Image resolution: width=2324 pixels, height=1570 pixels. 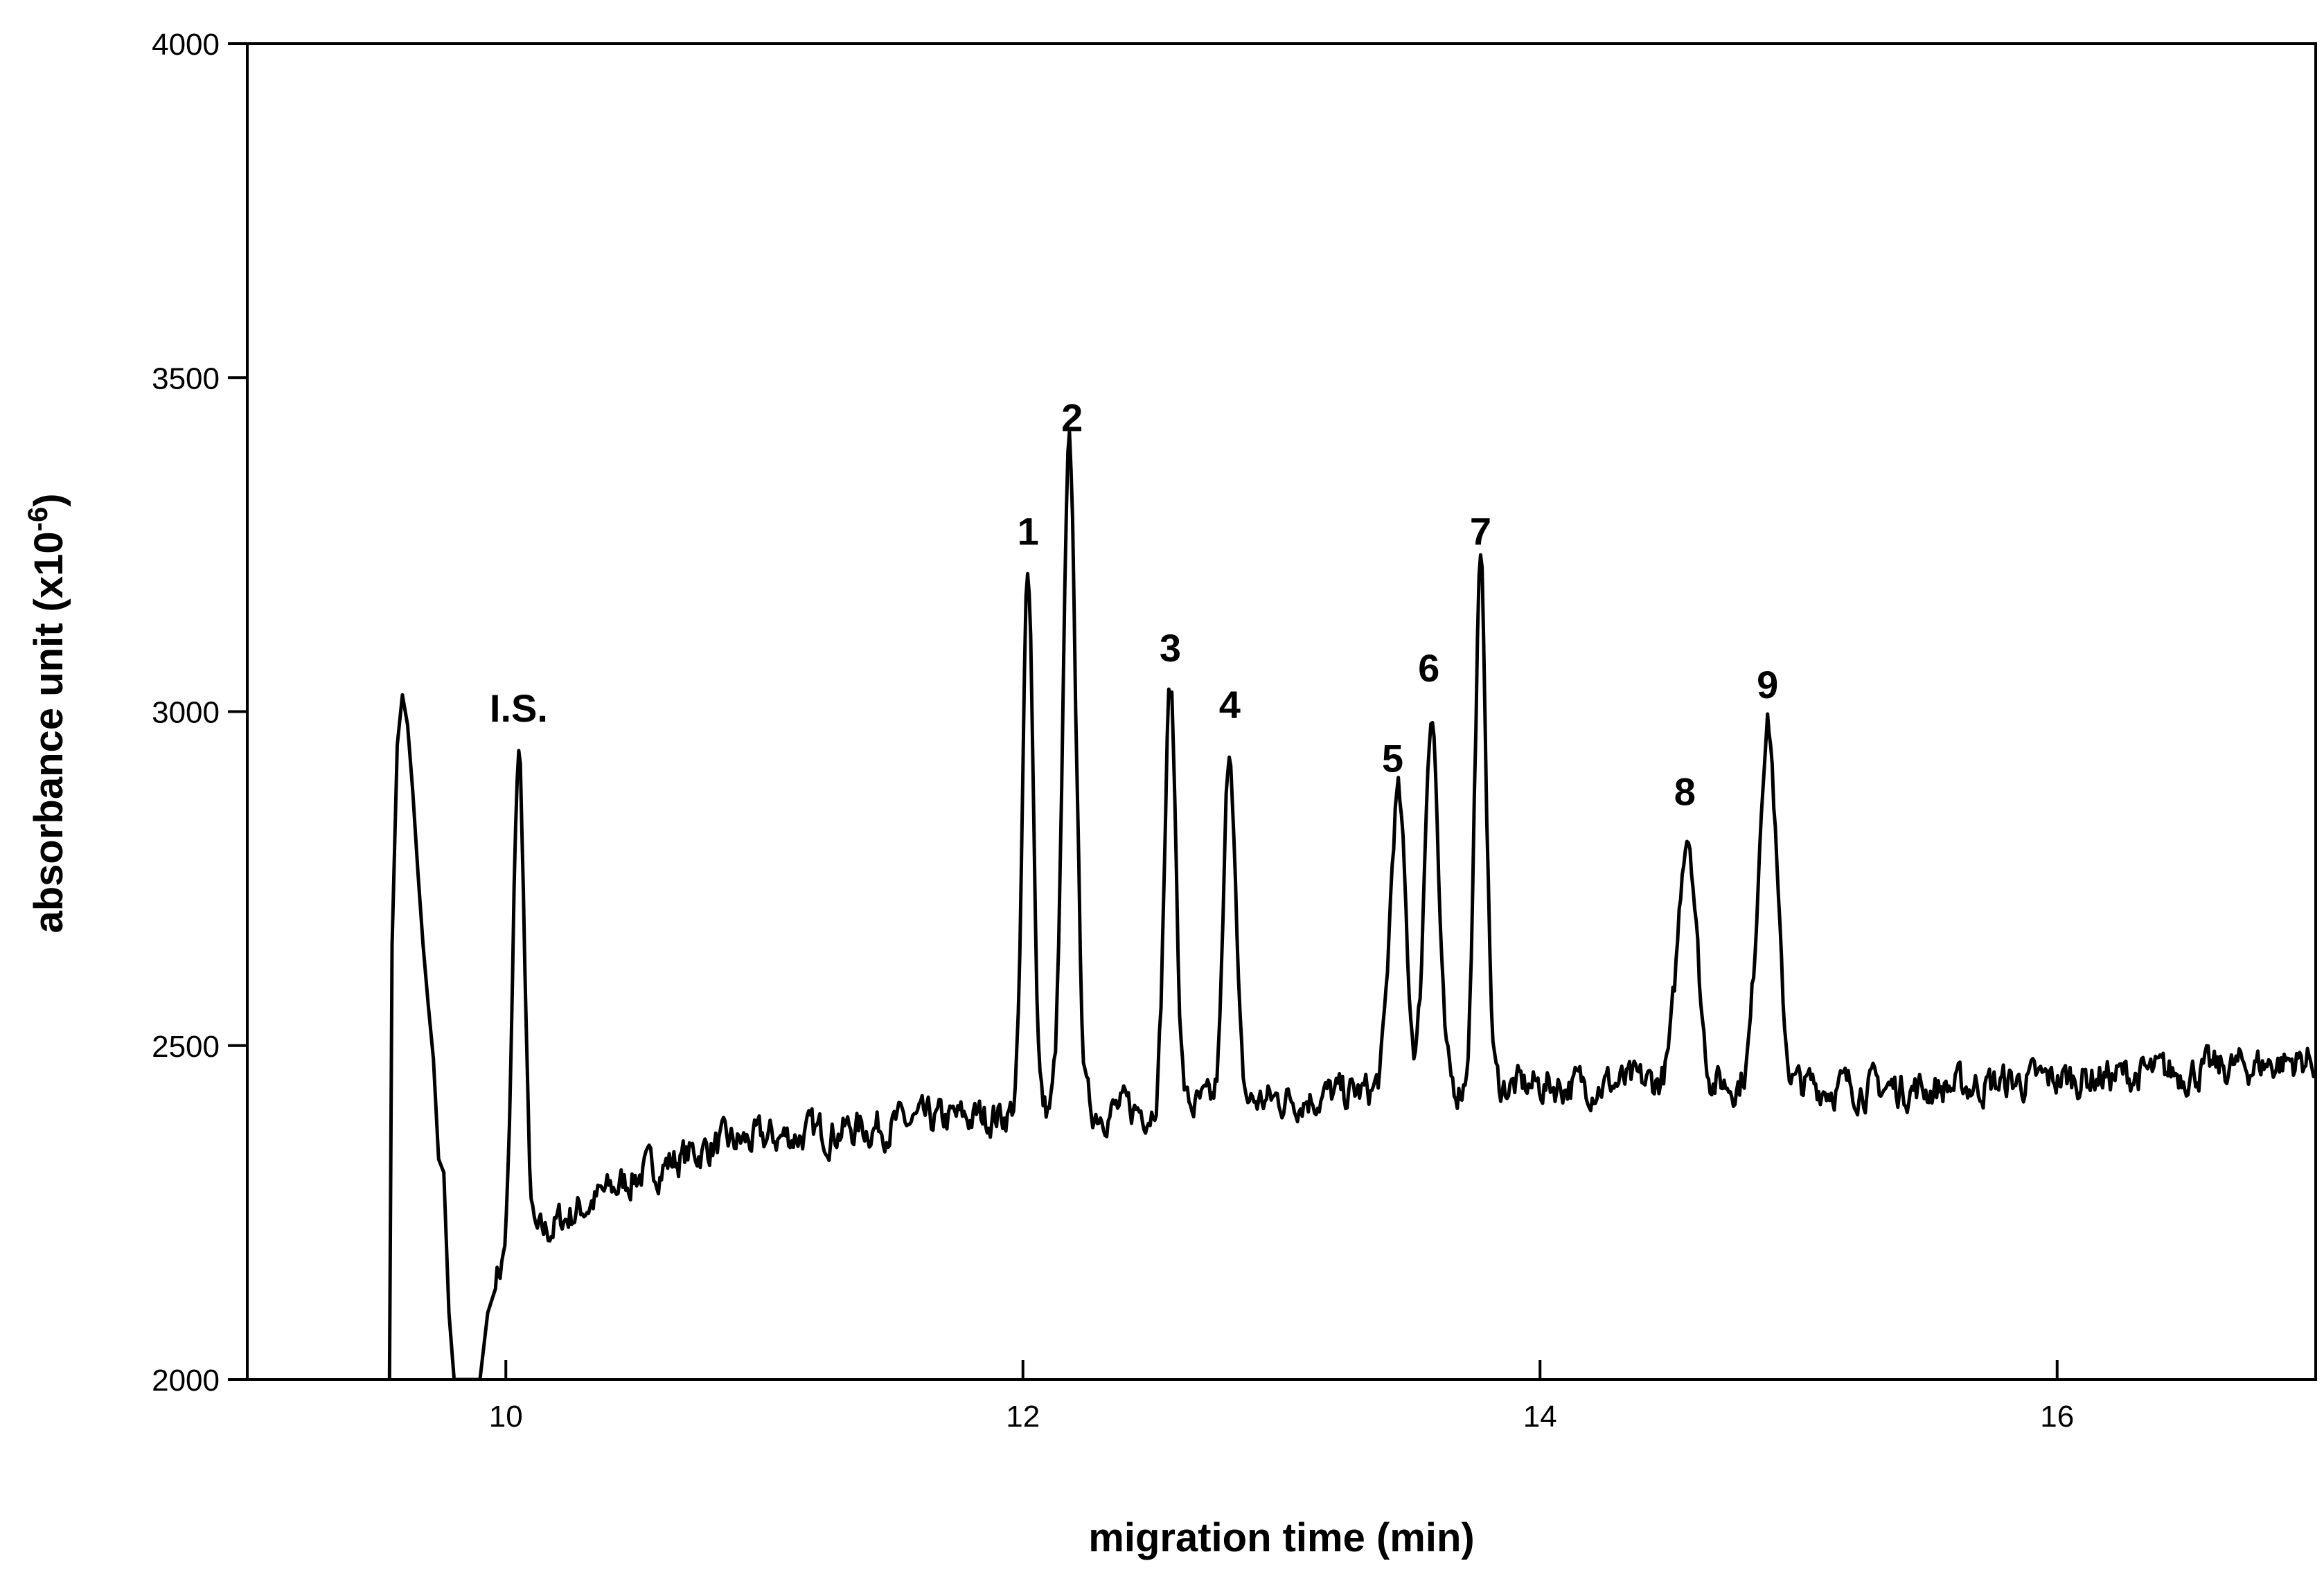 I want to click on y-axis: 2000 2500 3000 3500 4000, so click(x=199, y=713).